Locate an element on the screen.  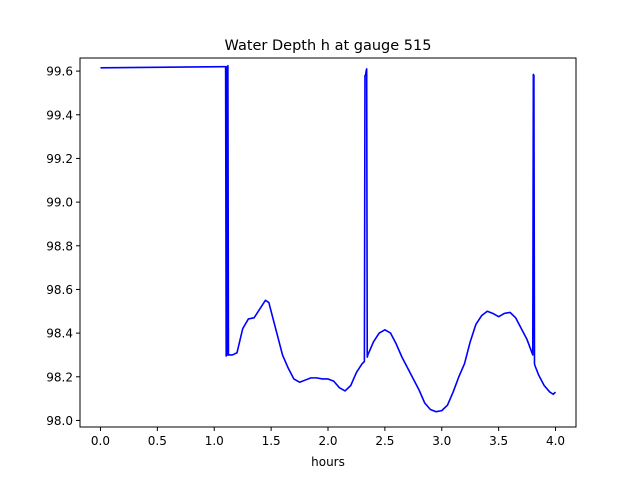
y-tick-label: 98.2 is located at coordinates (59, 377).